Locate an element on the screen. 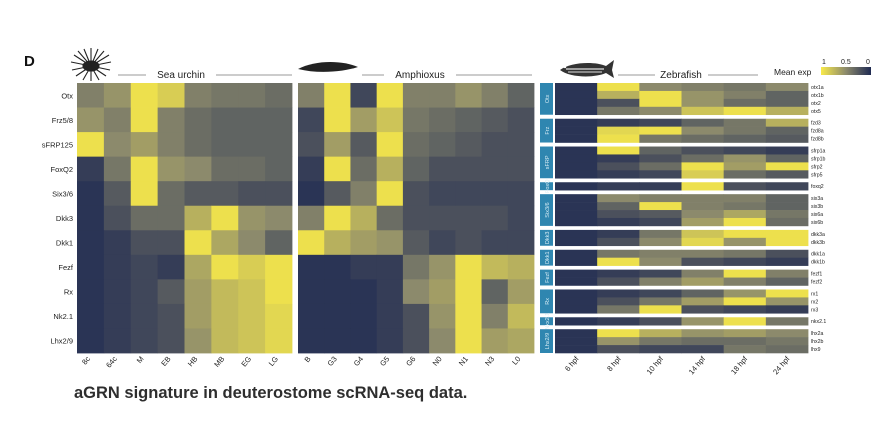 The height and width of the screenshot is (432, 885). gene-label-otx1b: otx1b is located at coordinates (817, 96).